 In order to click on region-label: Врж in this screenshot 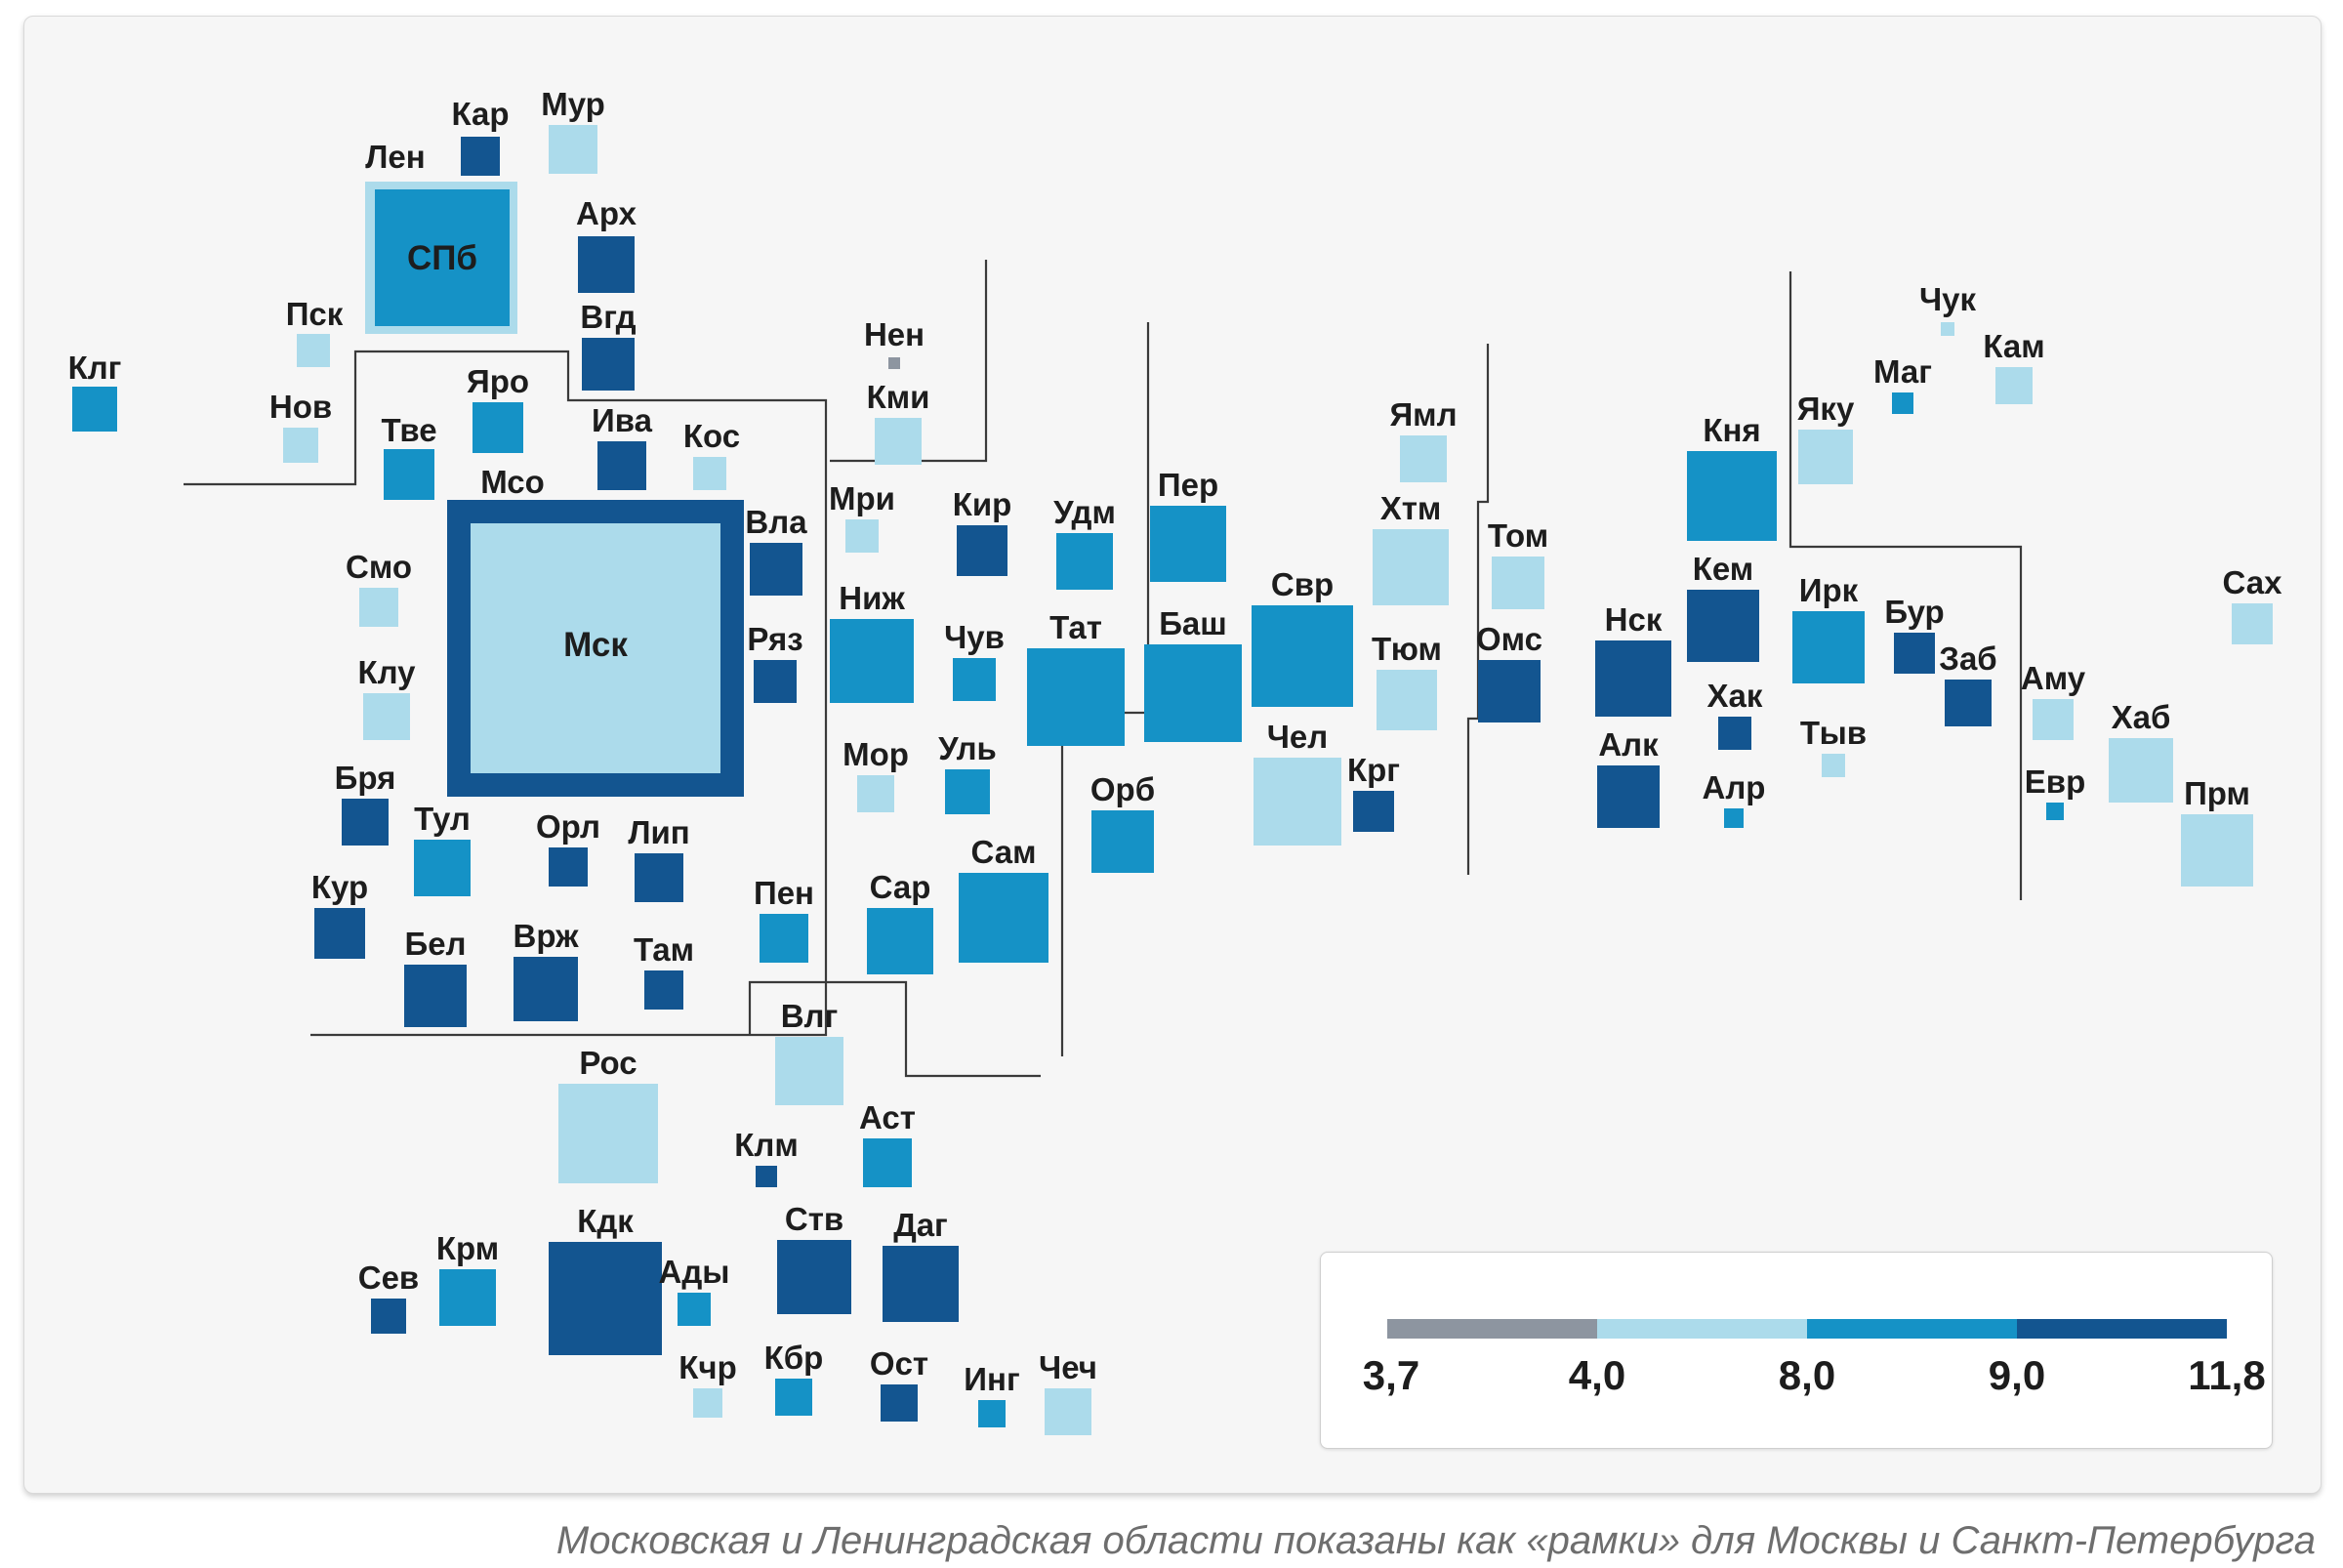, I will do `click(547, 936)`.